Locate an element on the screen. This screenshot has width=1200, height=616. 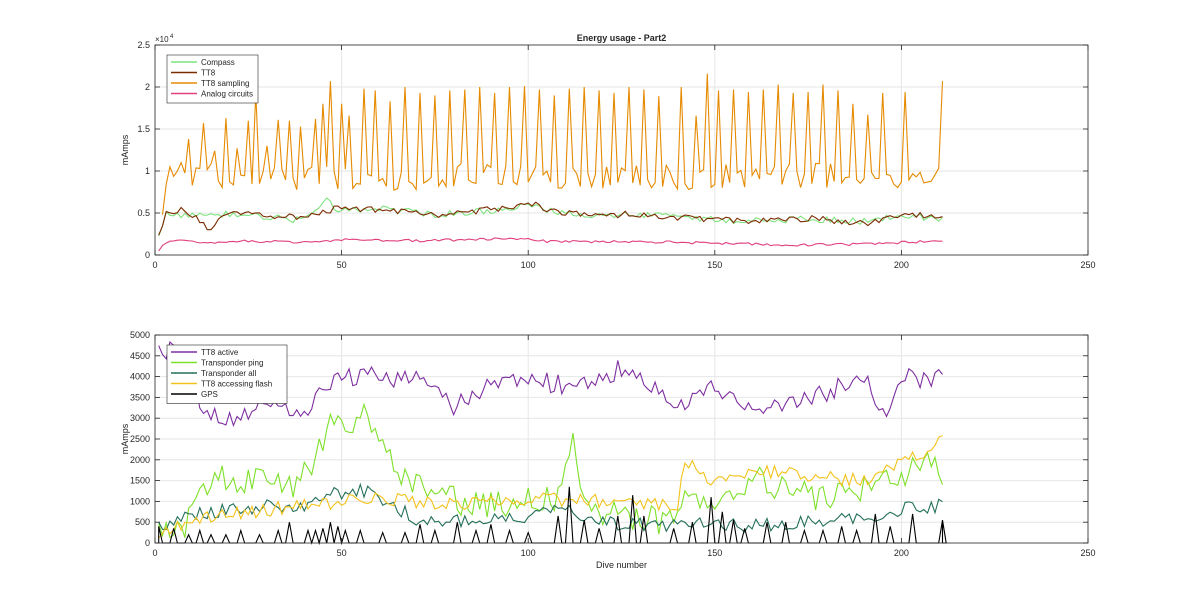
y-exponent-power: 4 is located at coordinates (172, 37).